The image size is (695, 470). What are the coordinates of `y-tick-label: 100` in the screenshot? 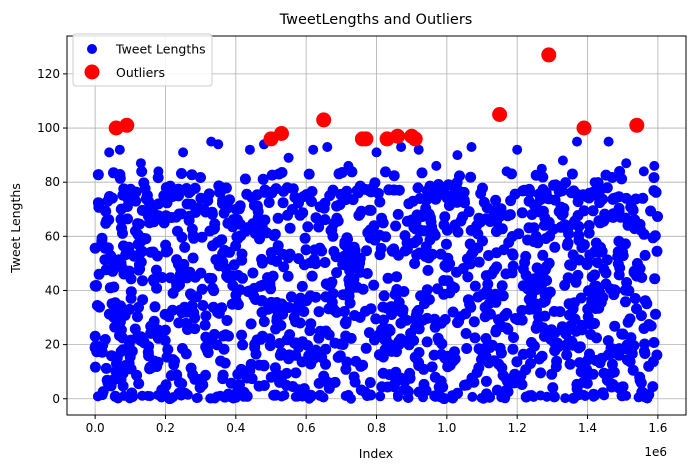 It's located at (48, 128).